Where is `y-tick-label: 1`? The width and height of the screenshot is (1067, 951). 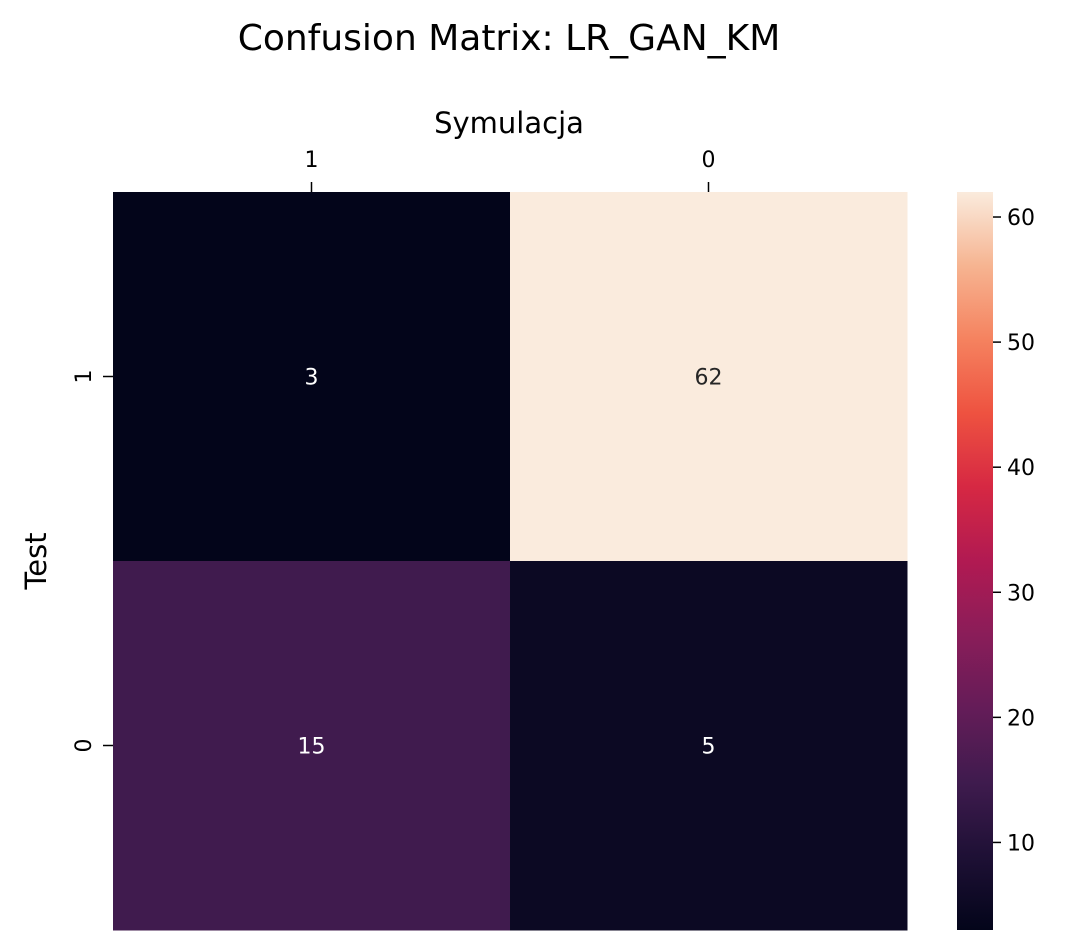
y-tick-label: 1 is located at coordinates (84, 377).